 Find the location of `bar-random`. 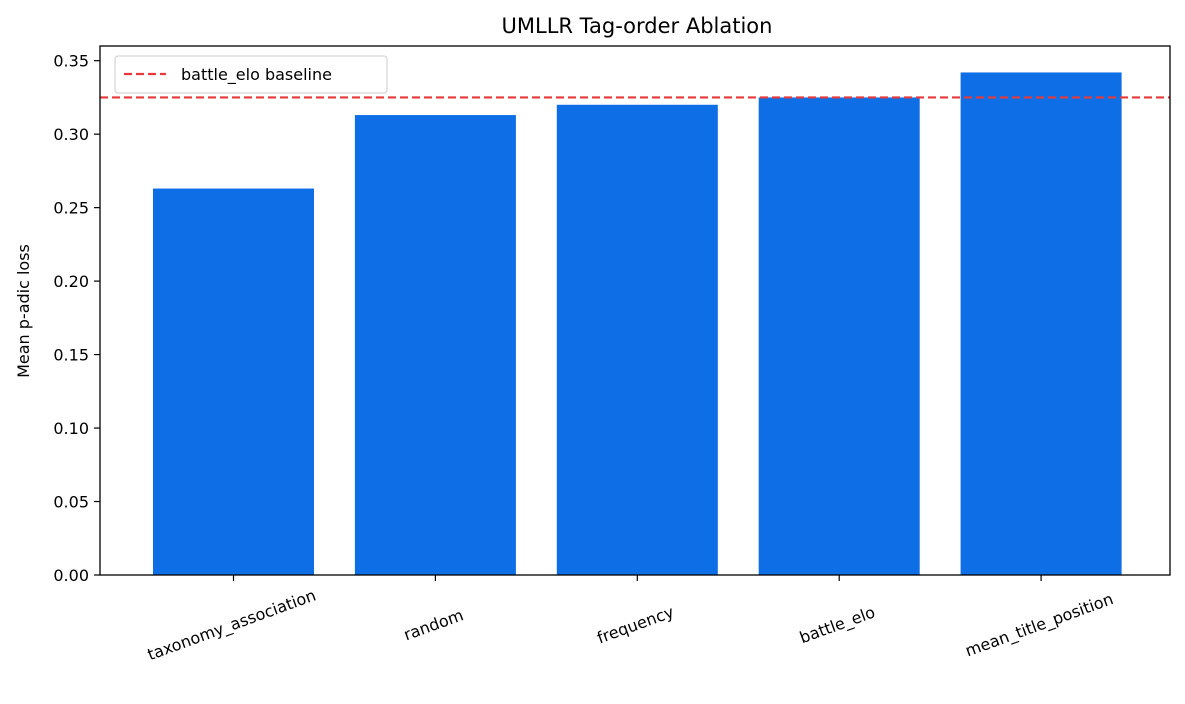

bar-random is located at coordinates (435, 345).